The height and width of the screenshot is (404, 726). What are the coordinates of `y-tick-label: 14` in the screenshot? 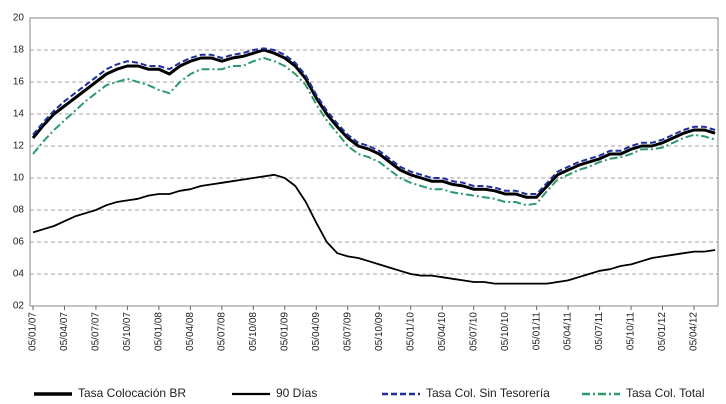 It's located at (19, 114).